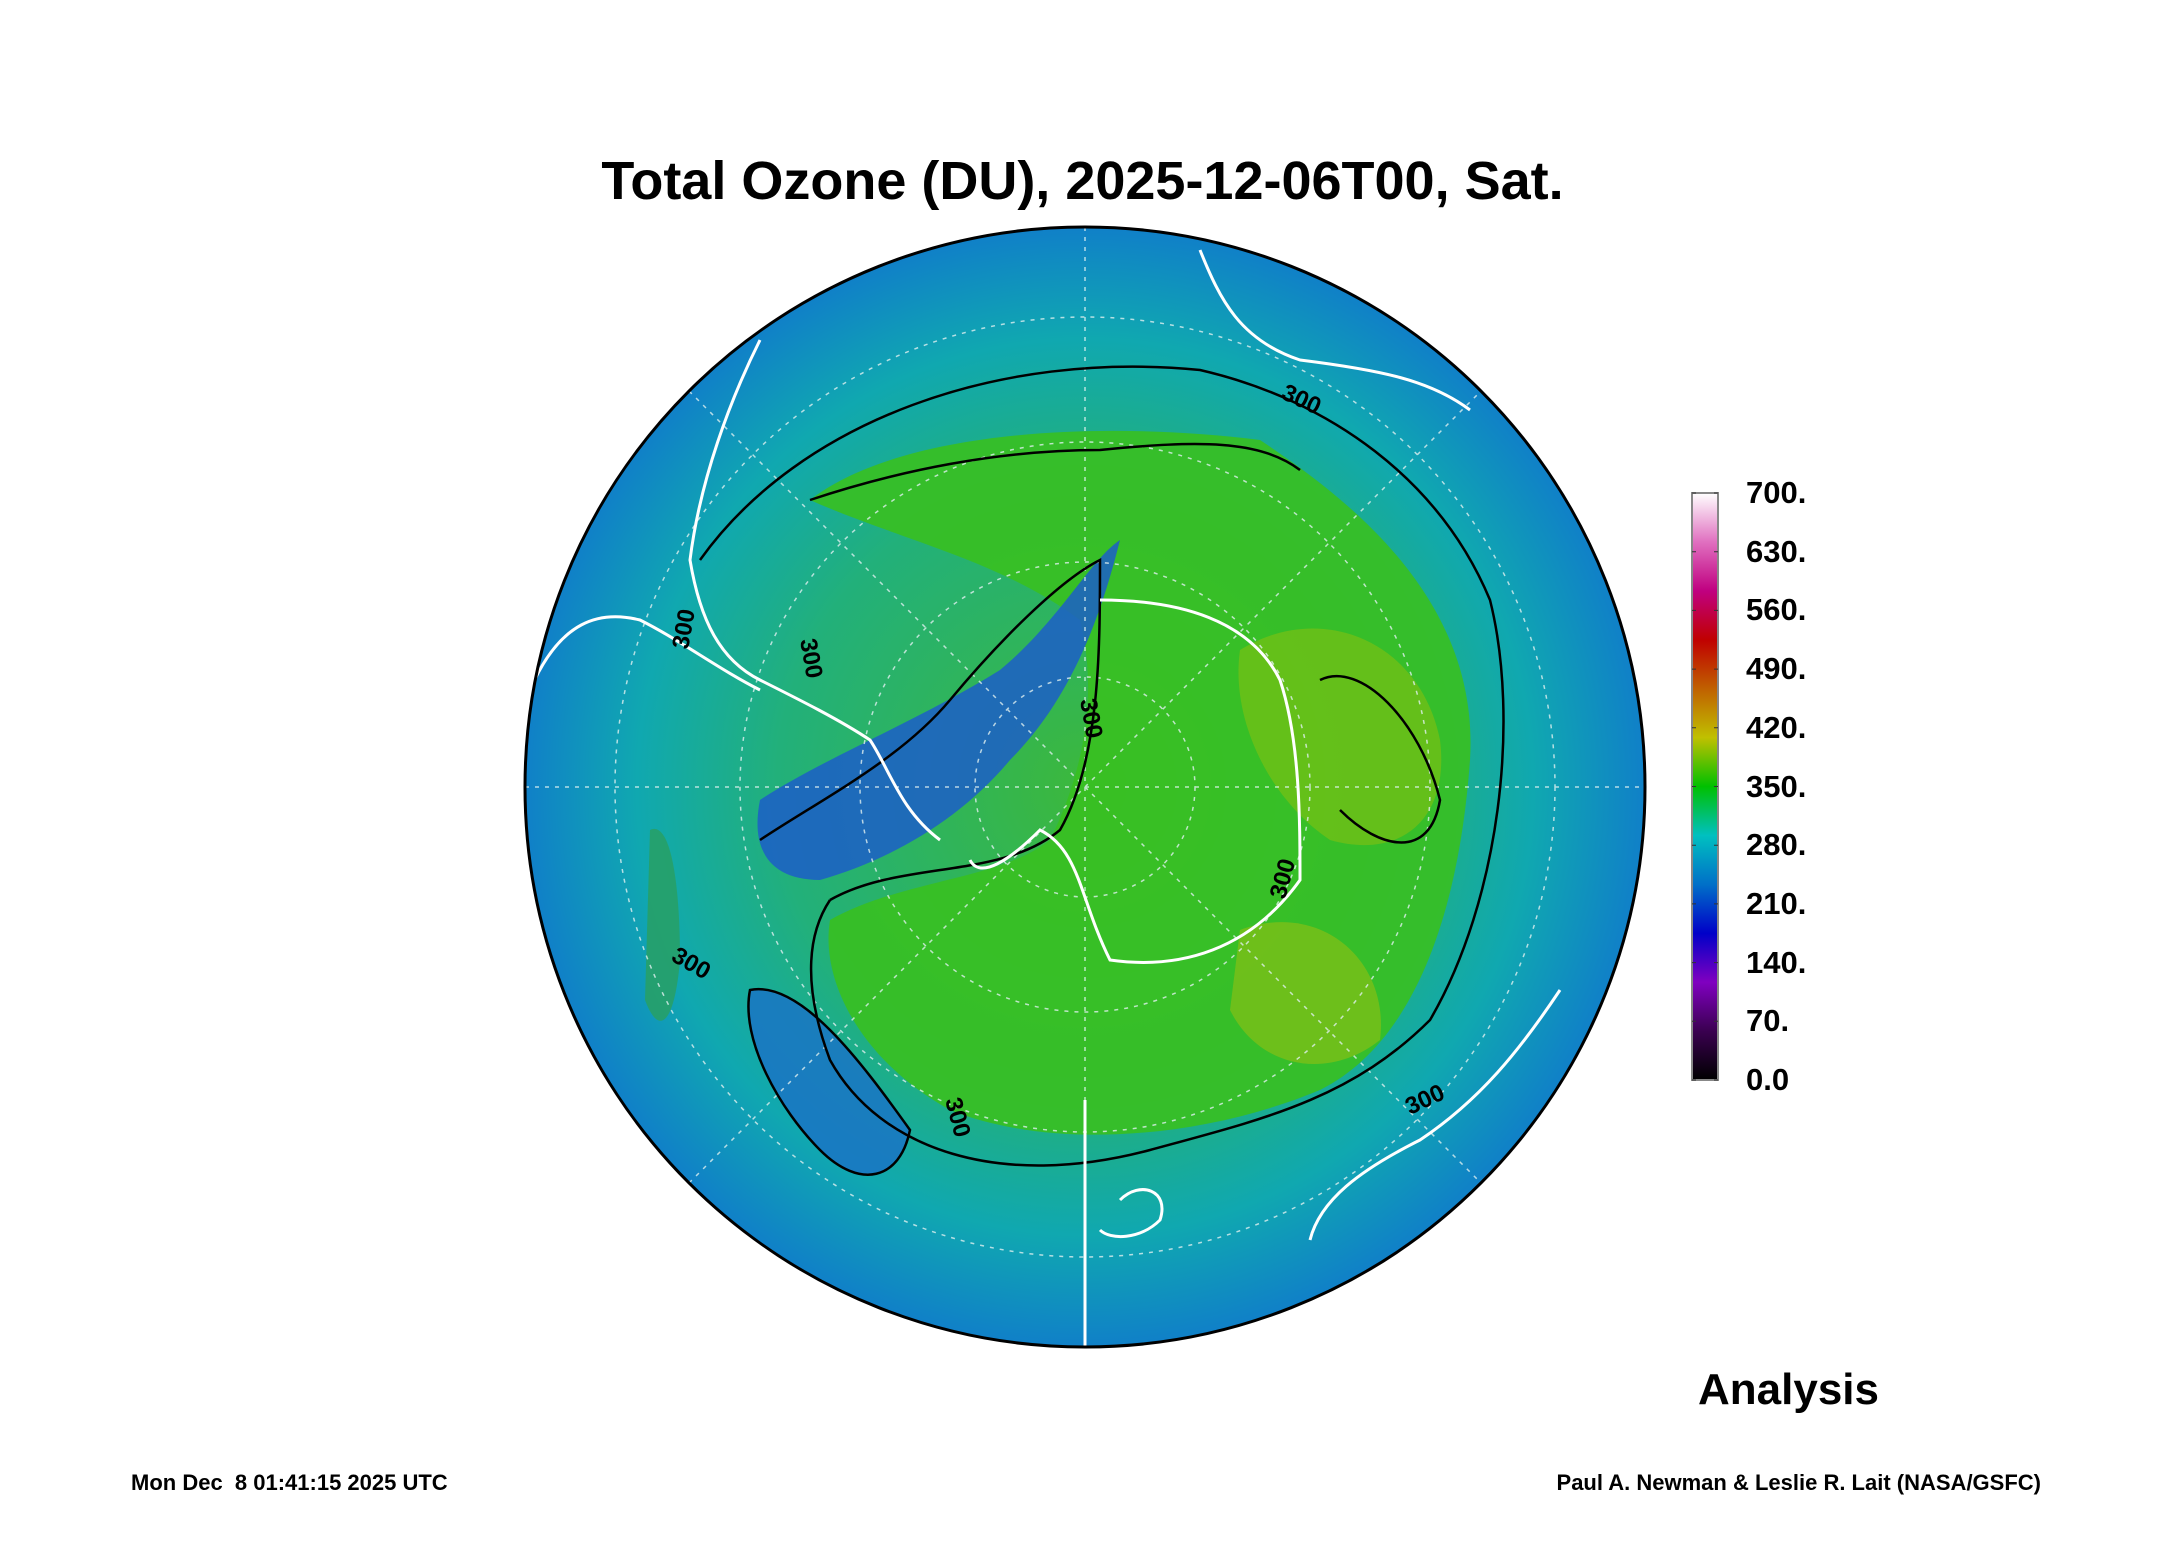 The image size is (2165, 1561). Describe the element at coordinates (289, 1482) in the screenshot. I see `timestamp: Mon Dec 8 01:41:15 2025 UTC` at that location.